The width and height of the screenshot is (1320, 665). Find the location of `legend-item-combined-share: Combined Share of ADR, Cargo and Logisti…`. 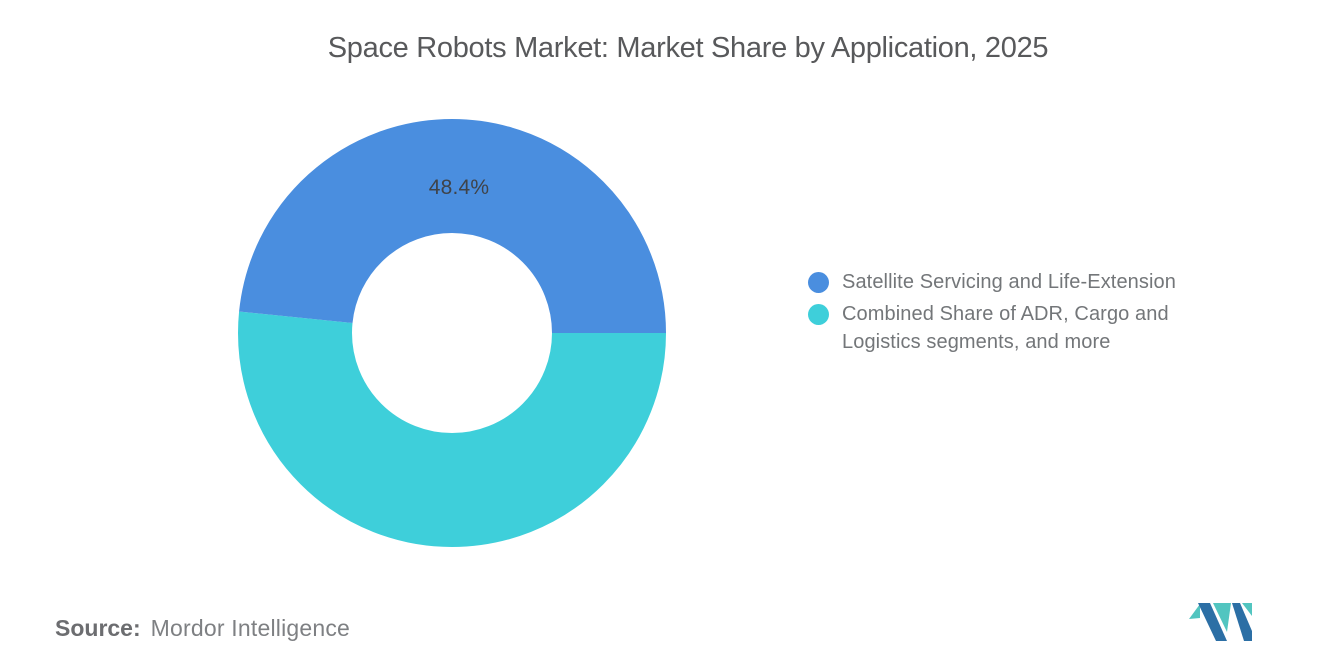

legend-item-combined-share: Combined Share of ADR, Cargo and Logisti… is located at coordinates (992, 328).